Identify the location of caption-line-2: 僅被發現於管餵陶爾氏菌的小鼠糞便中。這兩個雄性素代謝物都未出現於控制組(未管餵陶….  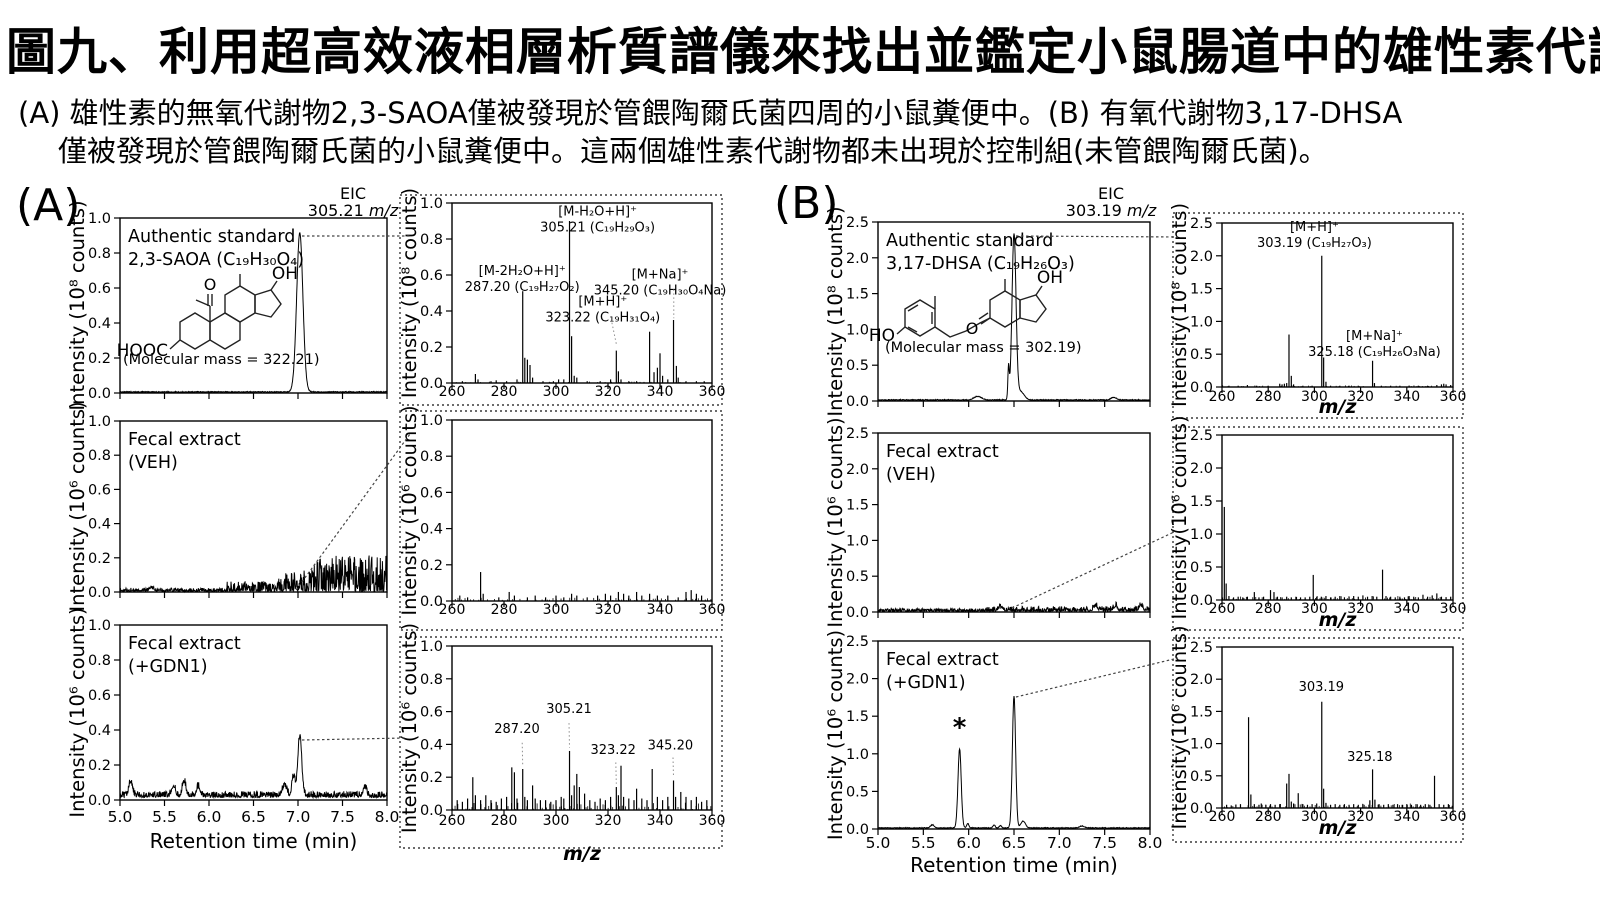
(693, 151).